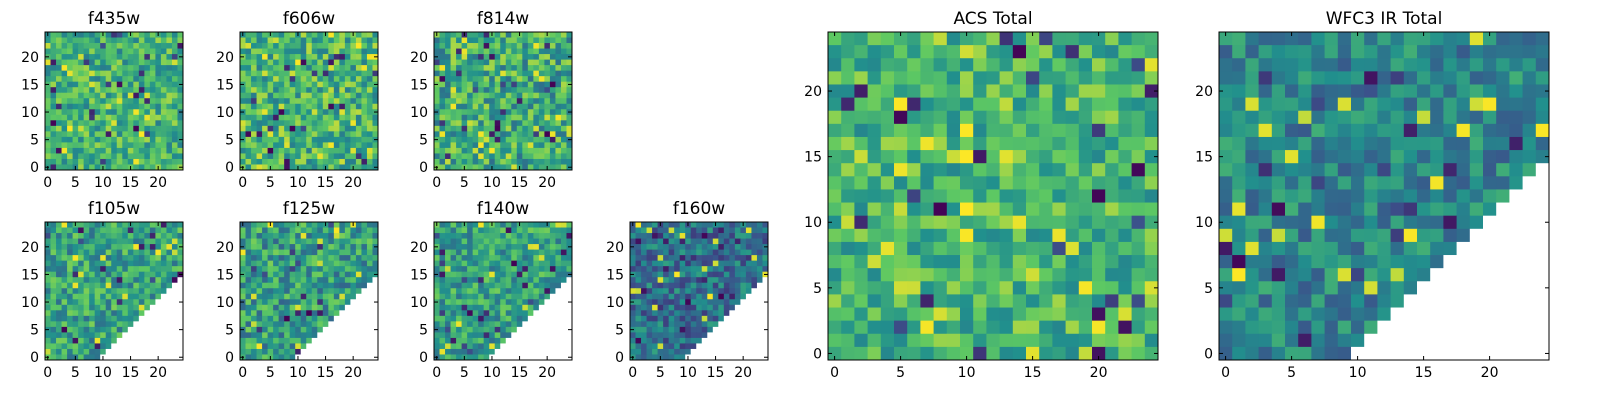  I want to click on x-tick-label: 5, so click(464, 373).